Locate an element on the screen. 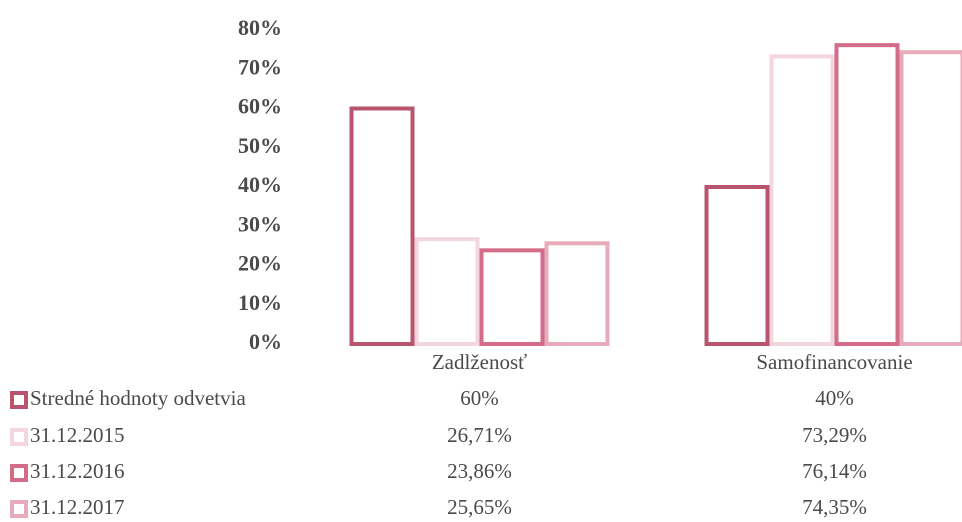 The image size is (962, 522). legend-label: Stredné hodnoty odvetvia is located at coordinates (138, 398).